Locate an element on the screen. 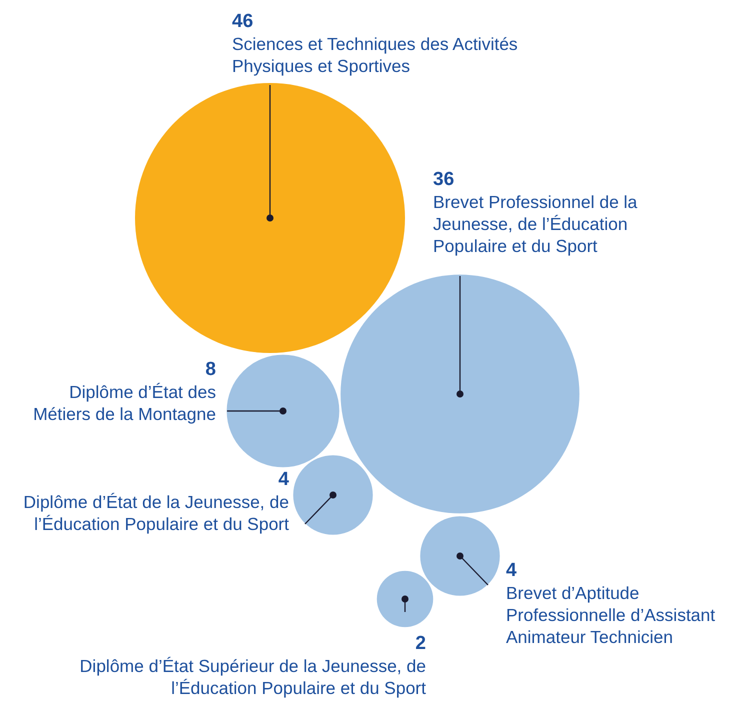 The image size is (745, 702). category-label: Diplôme d’État de la Jeunesse, de l’Éducation Populaire et du Sport is located at coordinates (155, 513).